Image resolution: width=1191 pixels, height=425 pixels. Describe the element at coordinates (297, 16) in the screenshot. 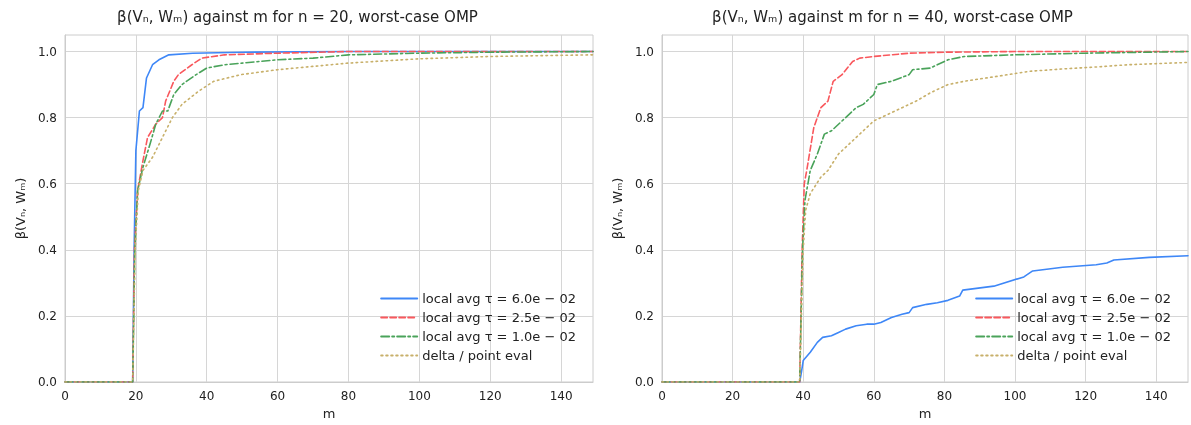

I see `chart-title: β(Vₙ, Wₘ) against m for n = 20, worst-case OMP` at that location.